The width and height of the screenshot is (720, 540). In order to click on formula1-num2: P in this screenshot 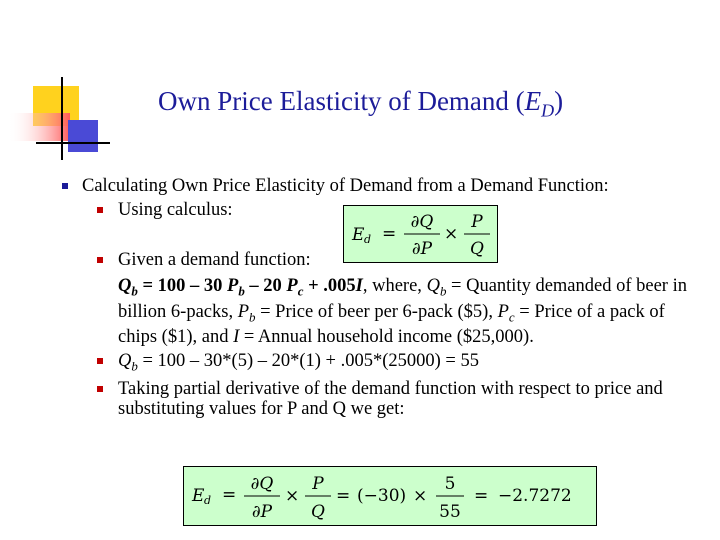, I will do `click(476, 222)`.